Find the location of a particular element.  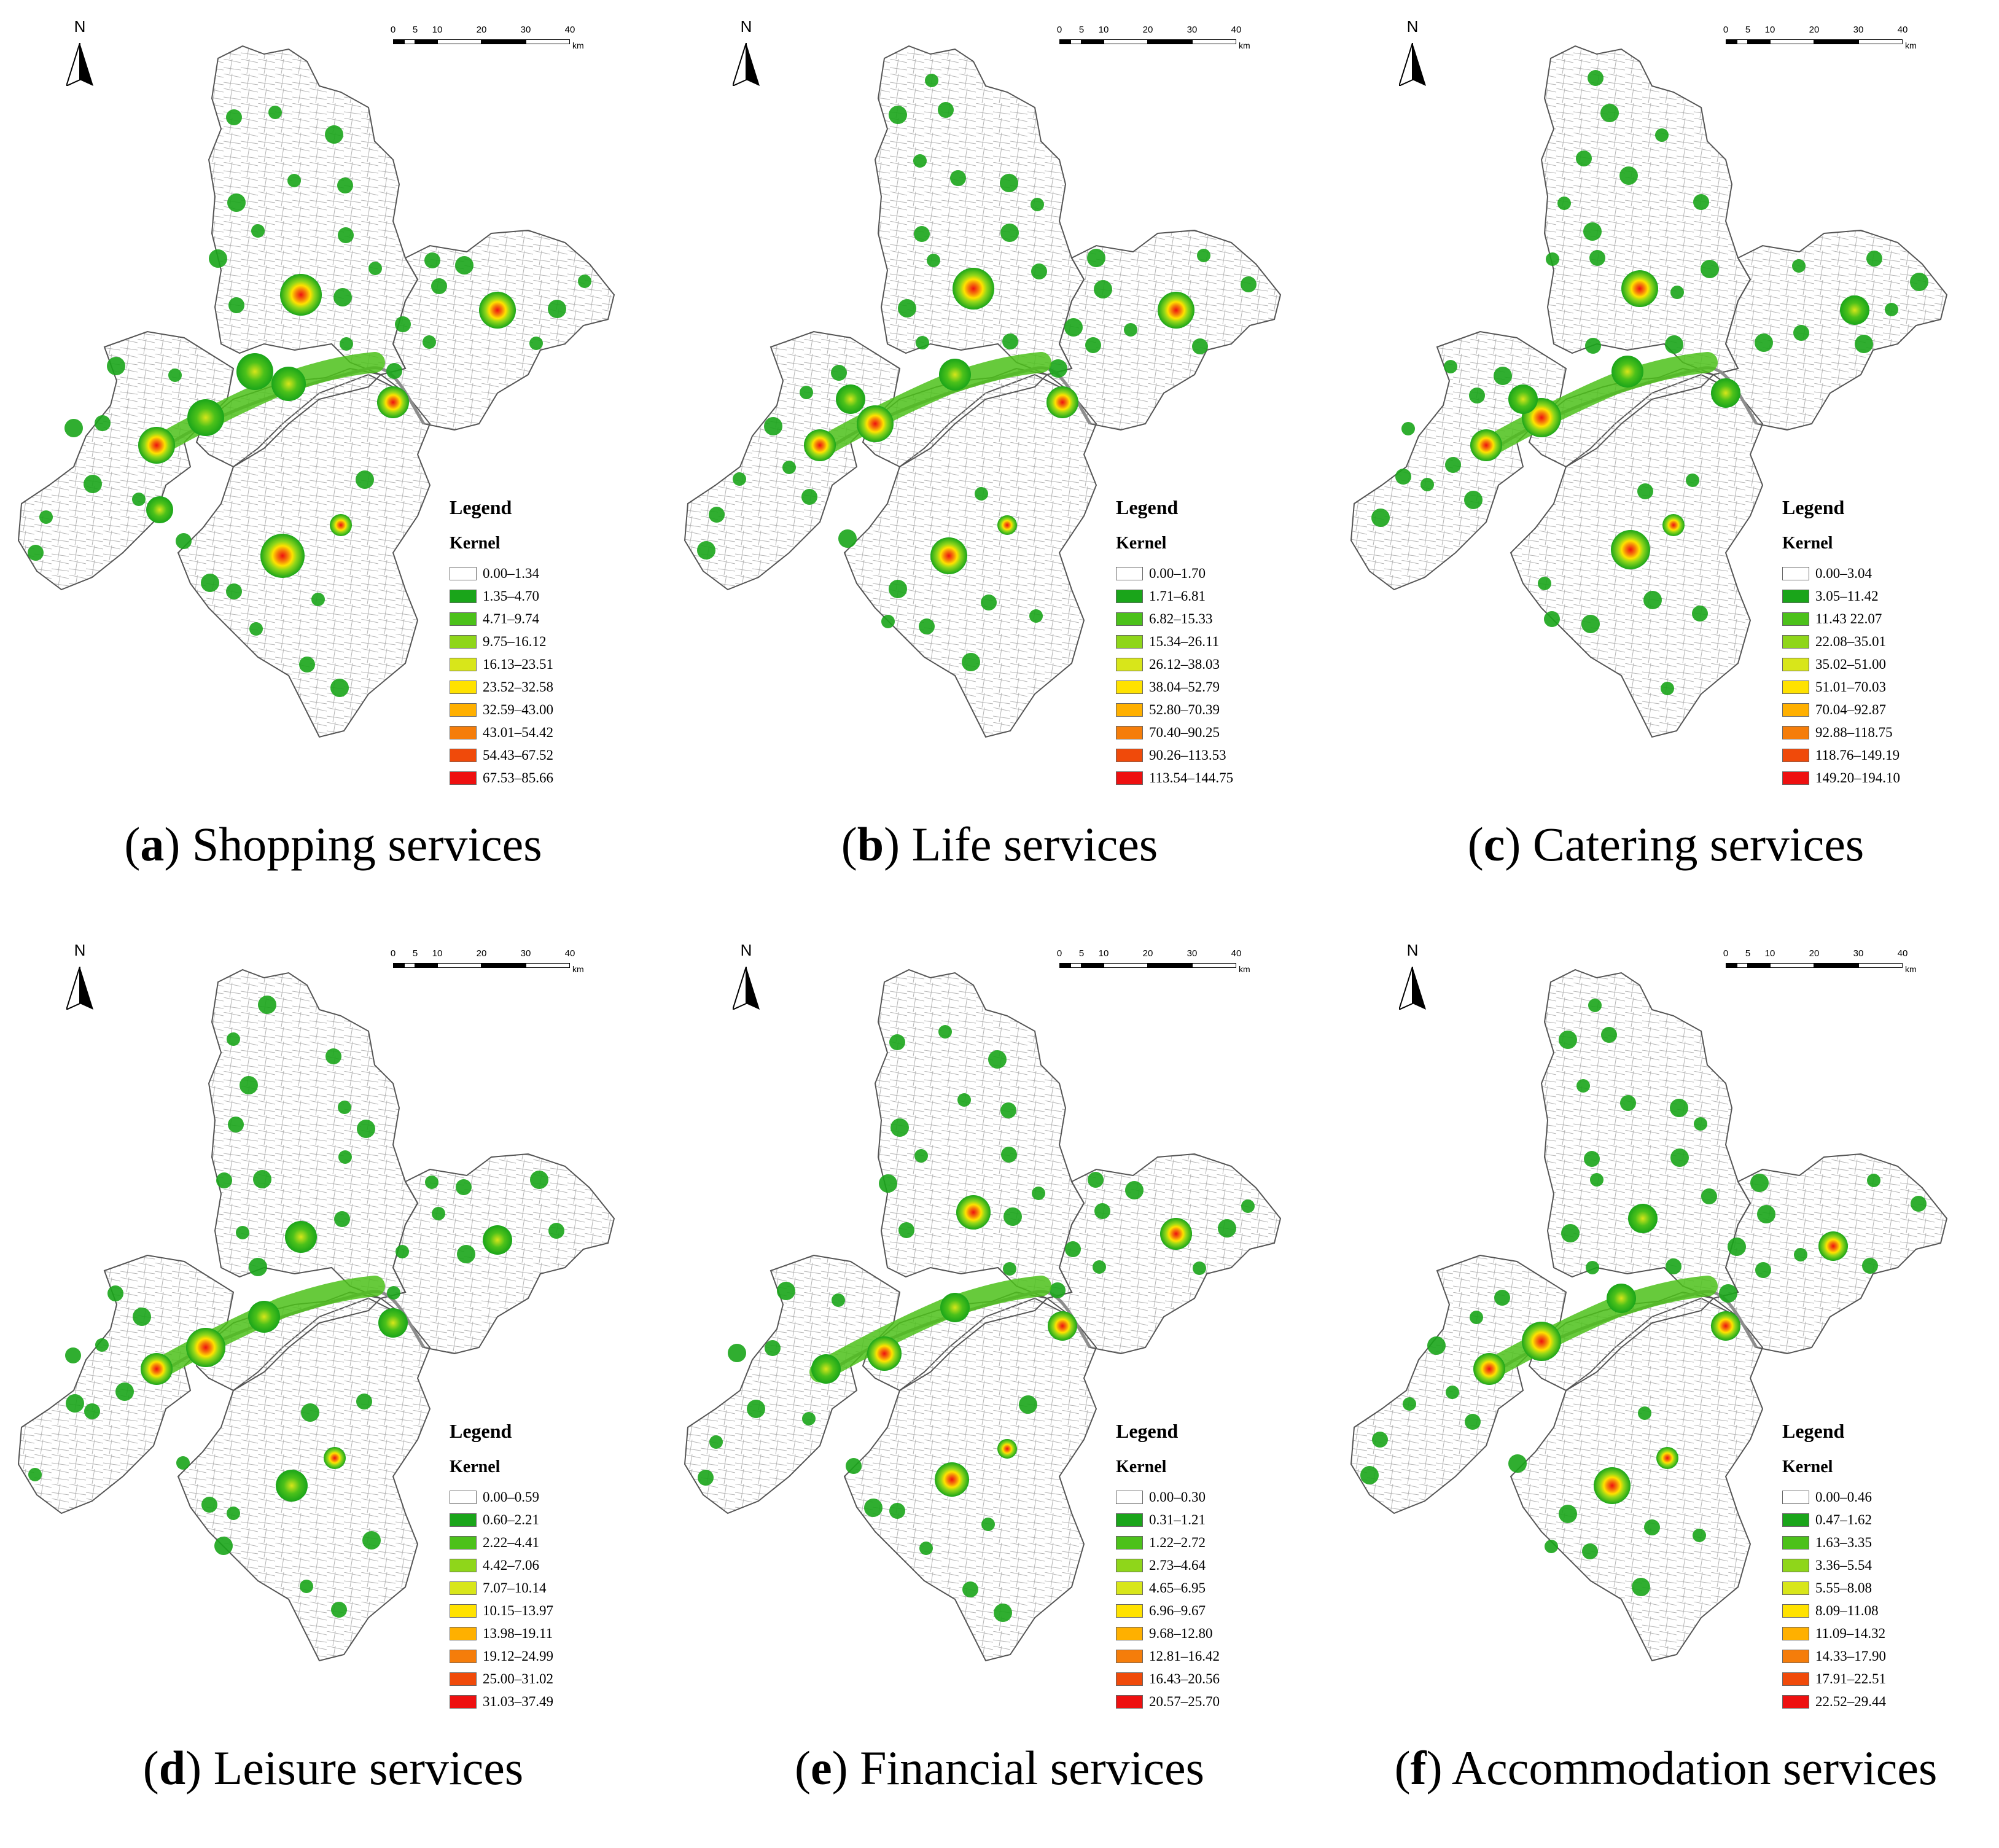

legend-class-label: 11.43 22.07 is located at coordinates (1849, 618).